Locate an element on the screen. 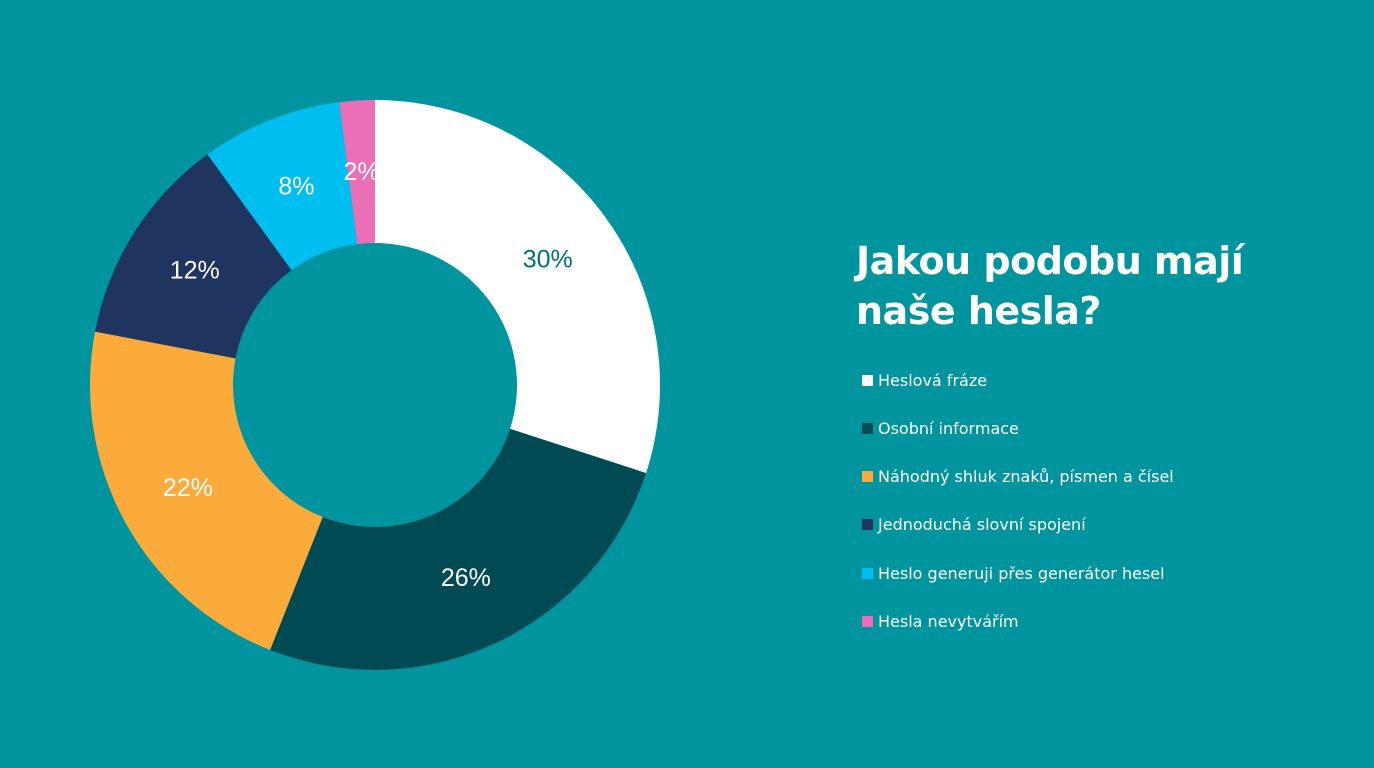 Image resolution: width=1374 pixels, height=768 pixels. legend-item: Heslo generuji přes generátor hesel is located at coordinates (1018, 573).